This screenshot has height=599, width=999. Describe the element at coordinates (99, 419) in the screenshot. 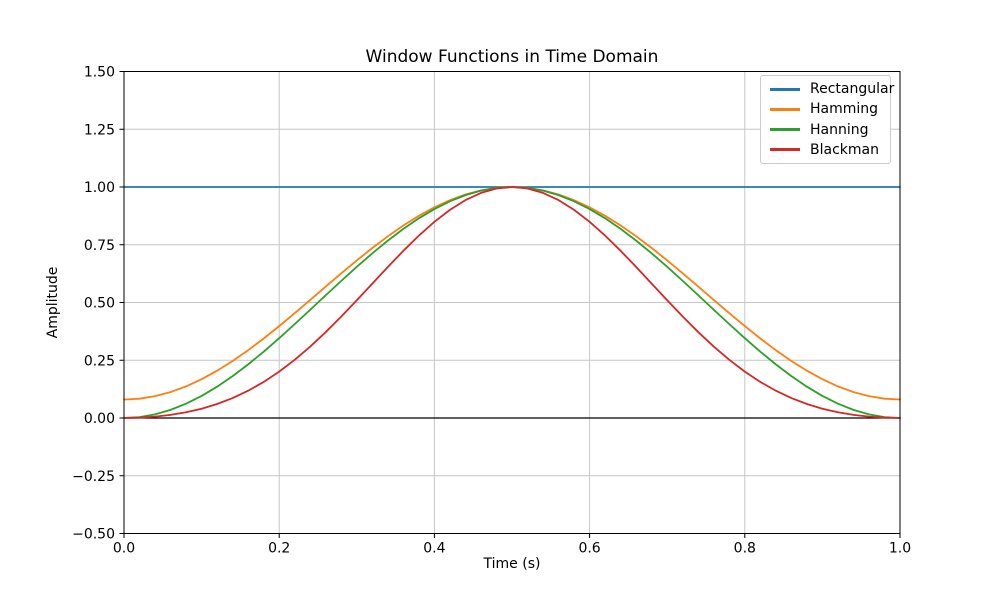

I see `y-tick-label: 0.00` at that location.